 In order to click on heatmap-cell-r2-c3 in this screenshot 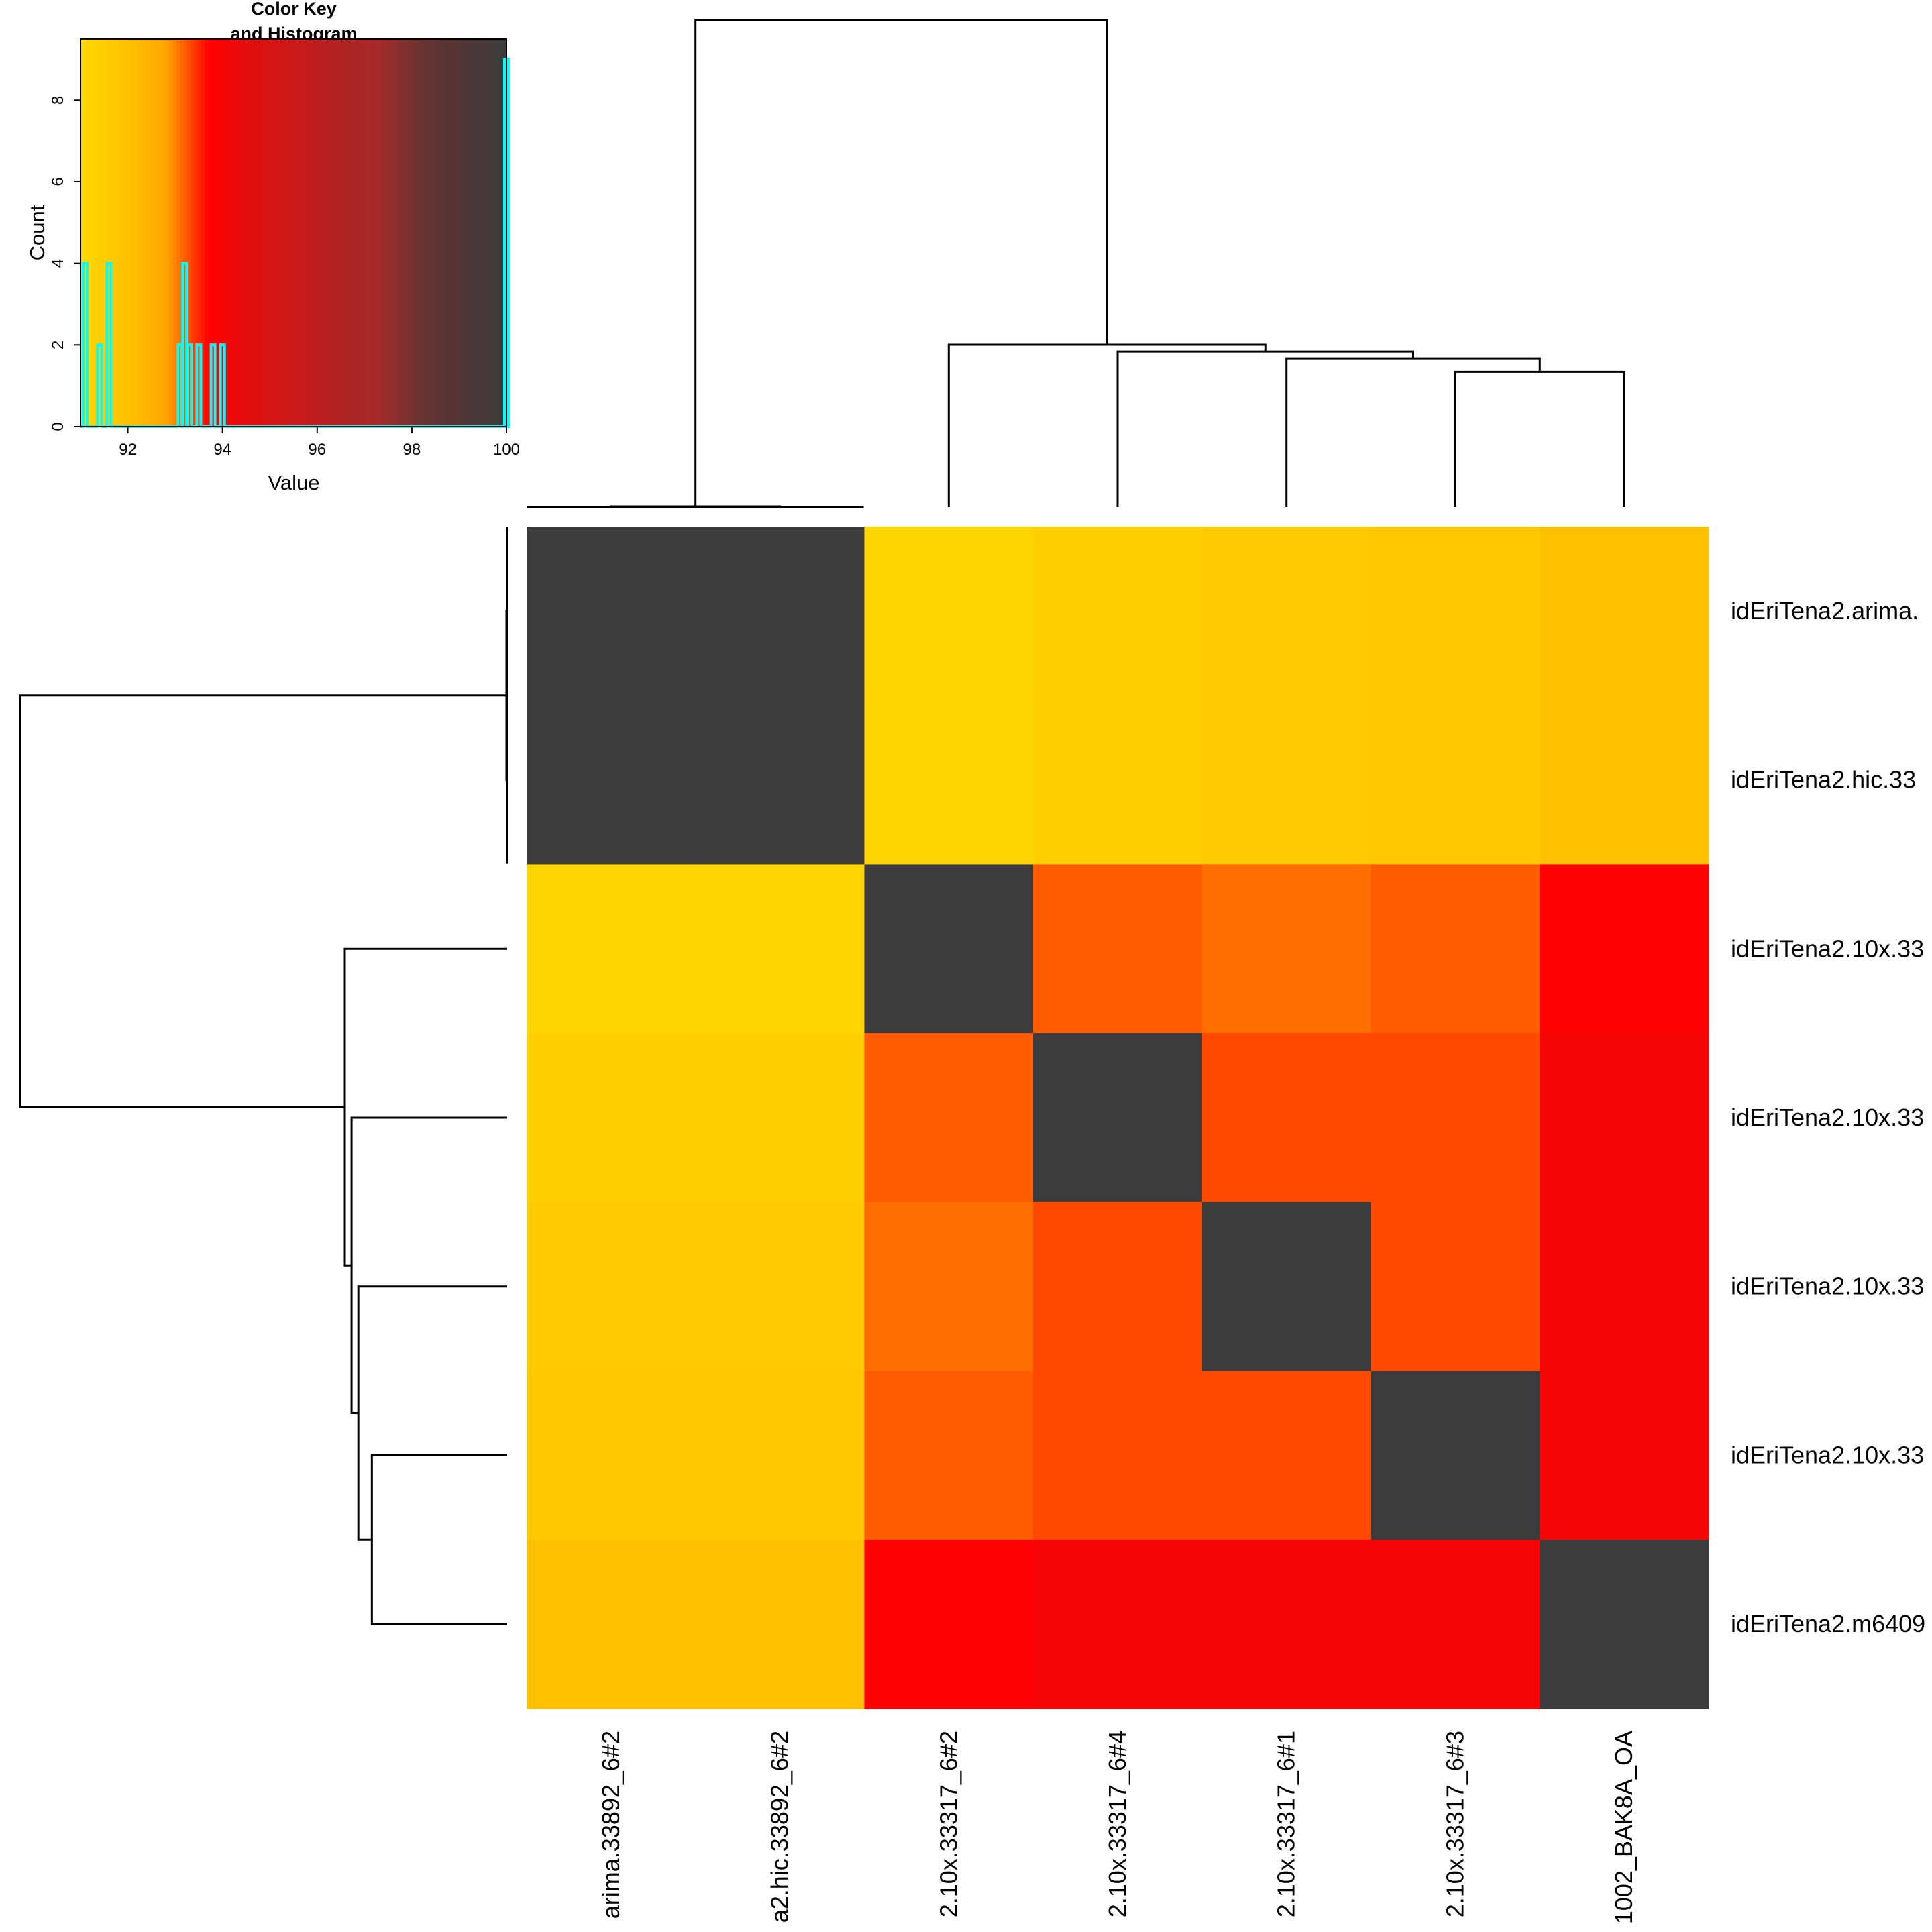, I will do `click(1118, 949)`.